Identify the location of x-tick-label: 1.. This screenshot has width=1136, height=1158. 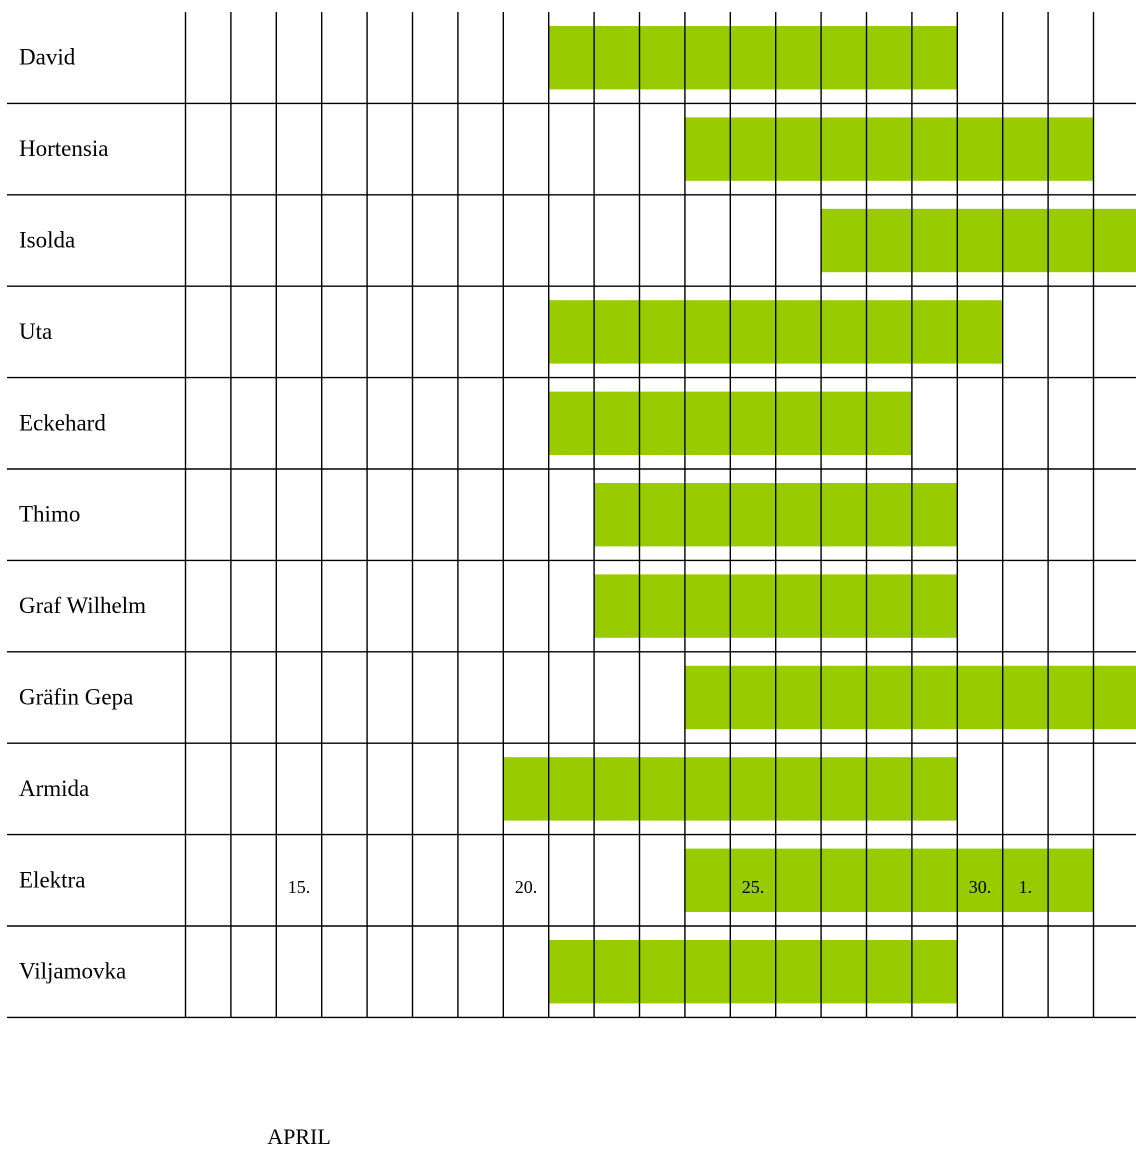
(1026, 887).